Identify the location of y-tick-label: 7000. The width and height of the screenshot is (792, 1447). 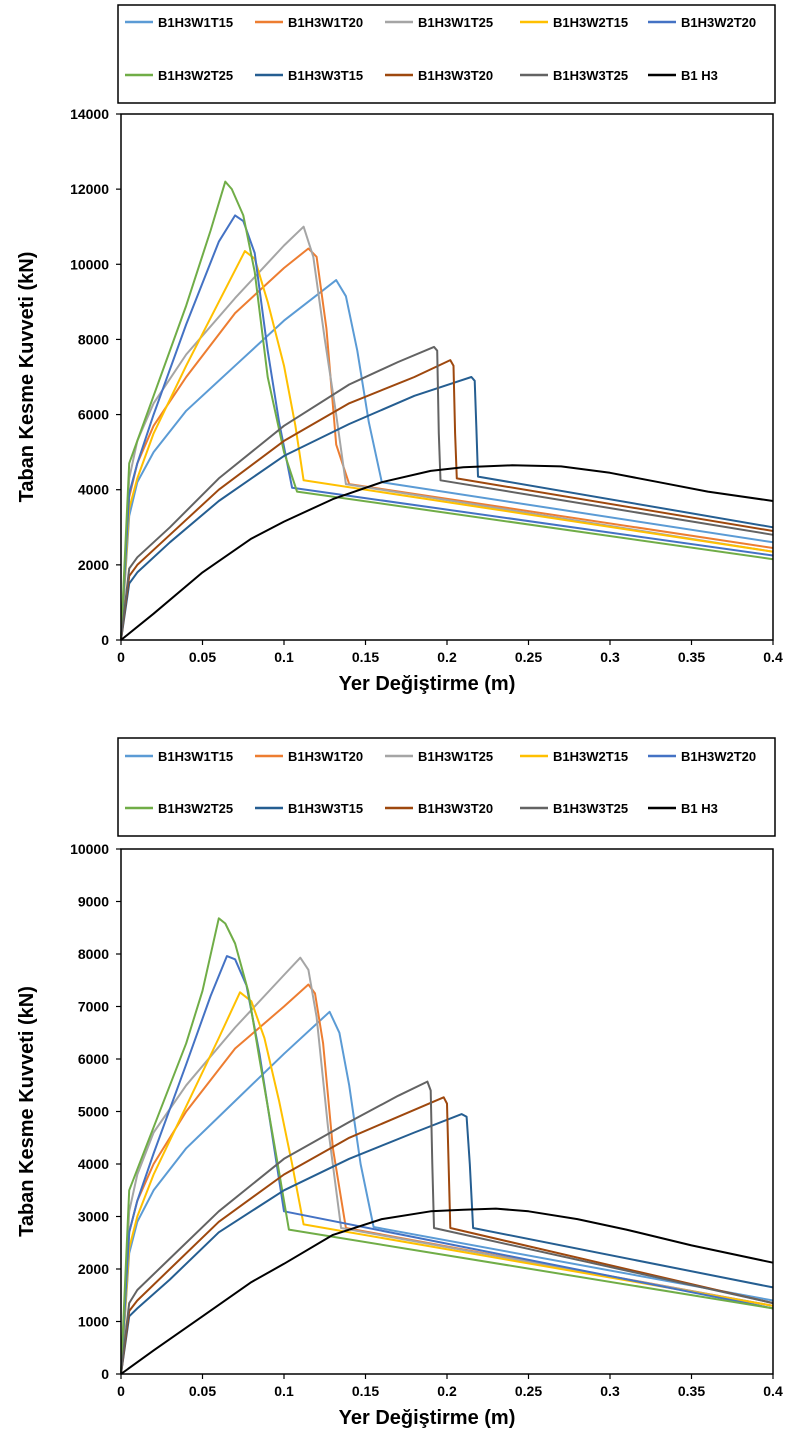
(93, 1007).